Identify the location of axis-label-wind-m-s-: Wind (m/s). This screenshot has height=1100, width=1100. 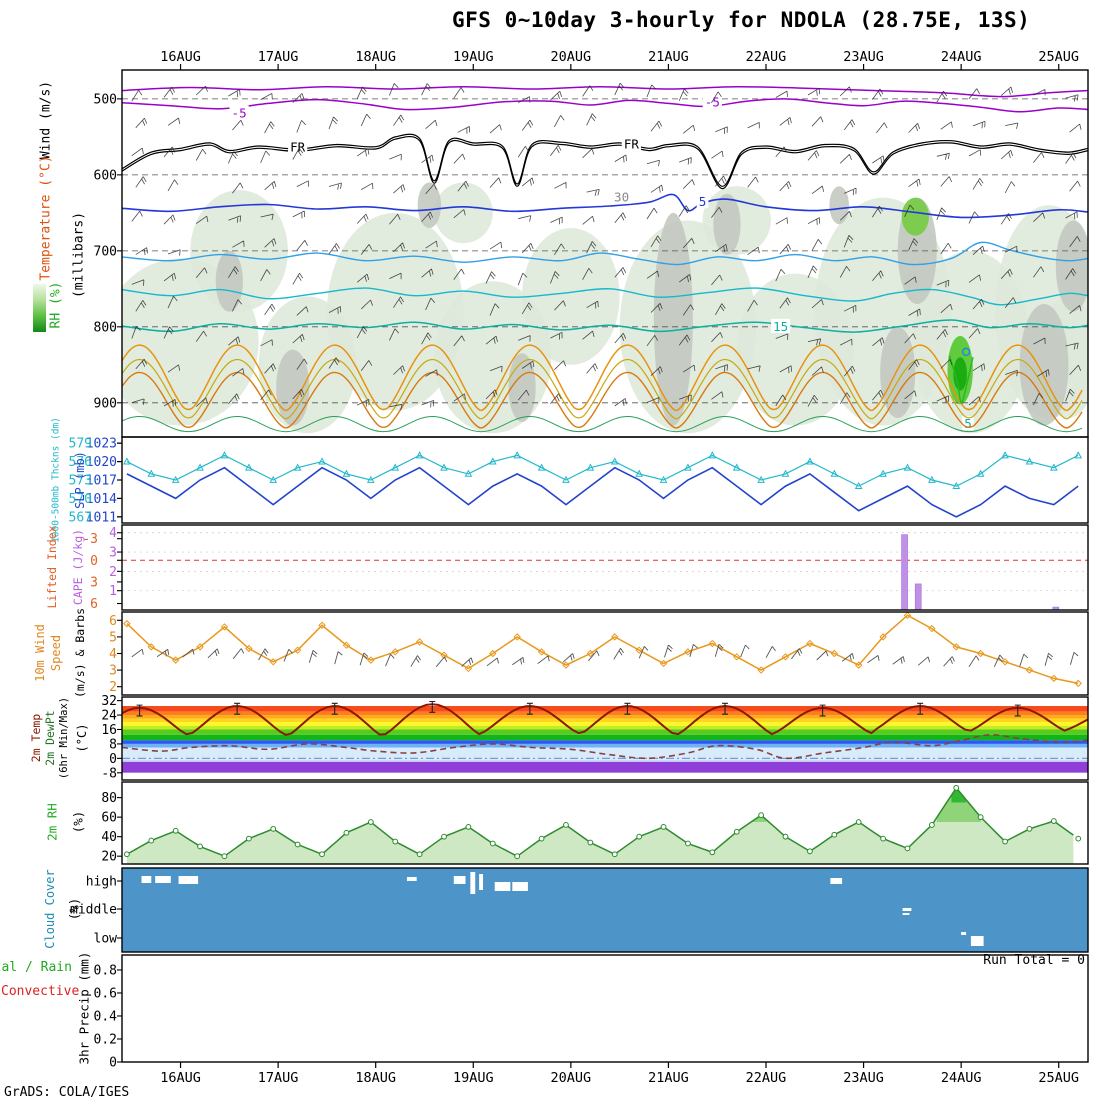
(46, 120).